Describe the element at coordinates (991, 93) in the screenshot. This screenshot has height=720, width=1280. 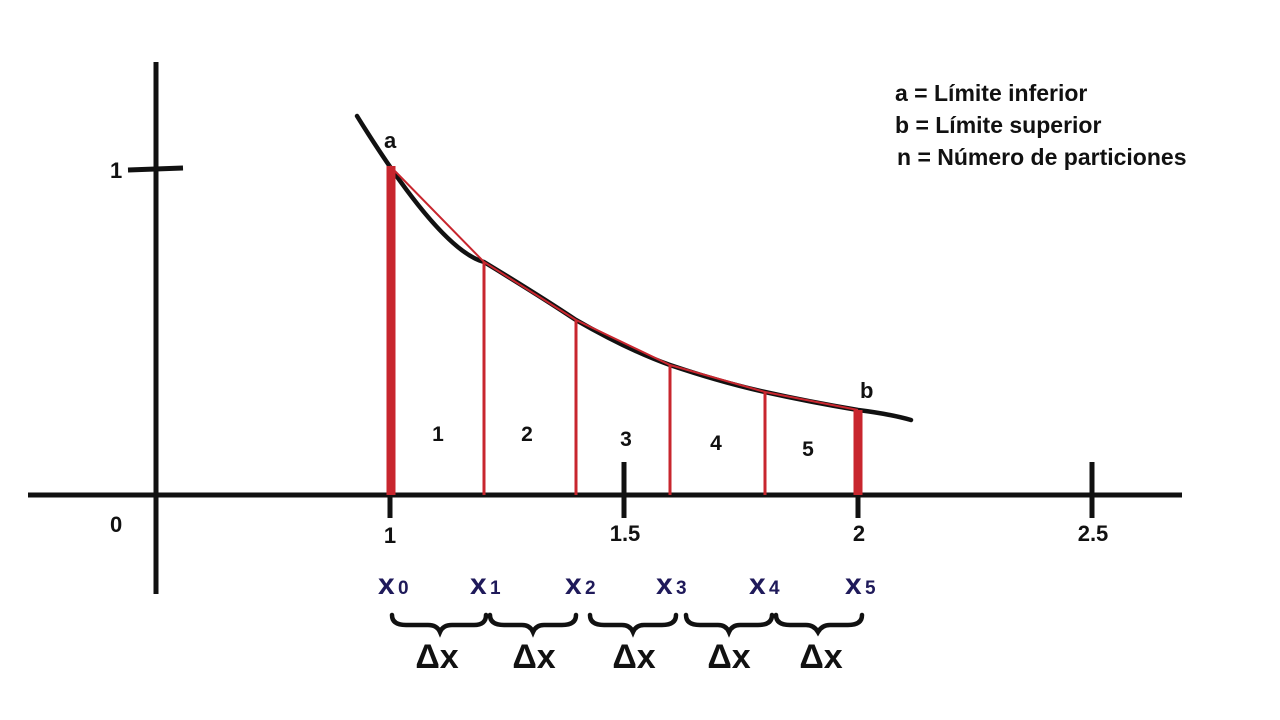
I see `legend-lower-limit: a = Límite inferior` at that location.